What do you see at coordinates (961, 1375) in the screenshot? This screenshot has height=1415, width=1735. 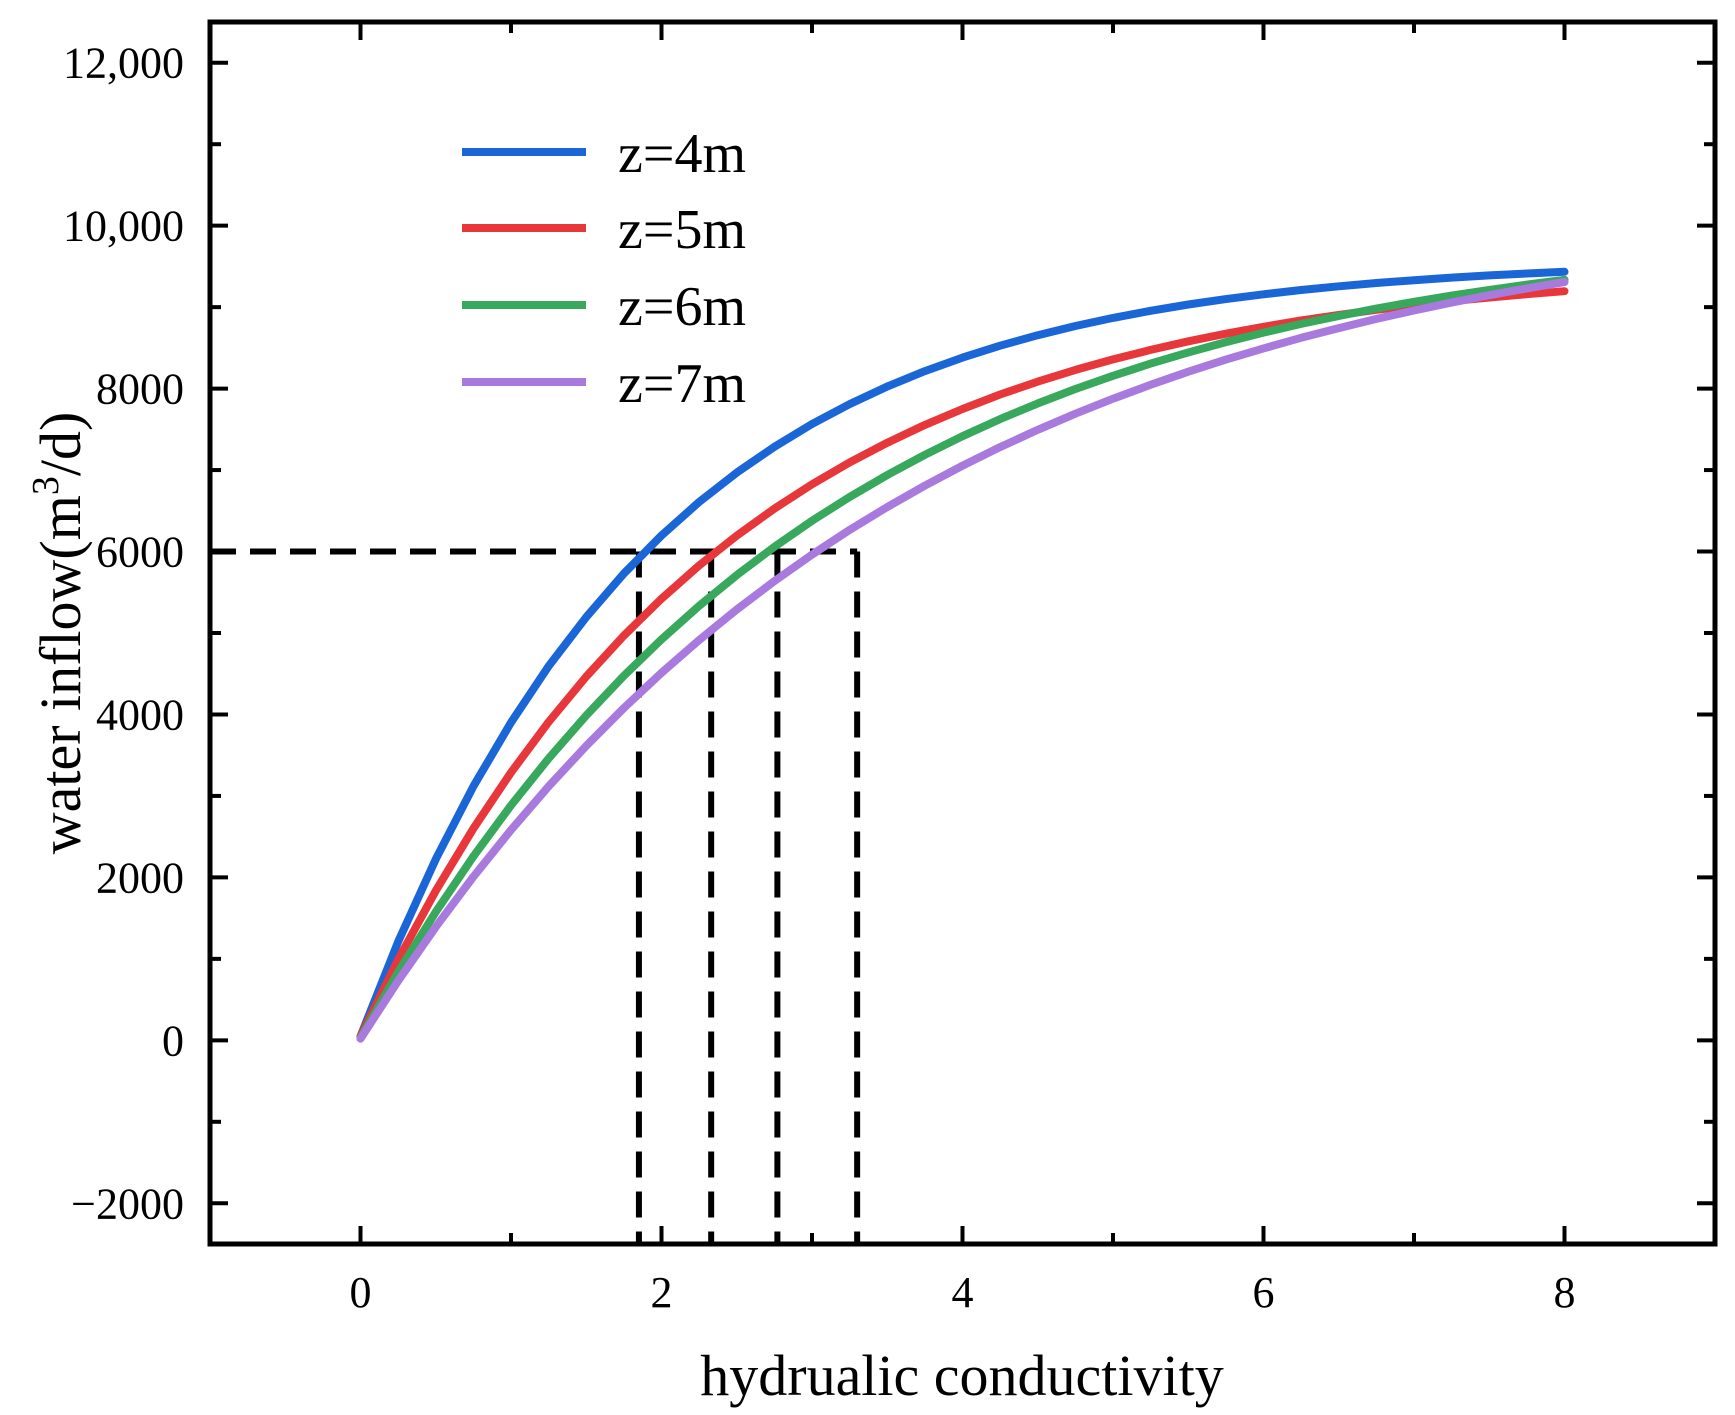 I see `x-axis-label: hydrualic conductivity` at bounding box center [961, 1375].